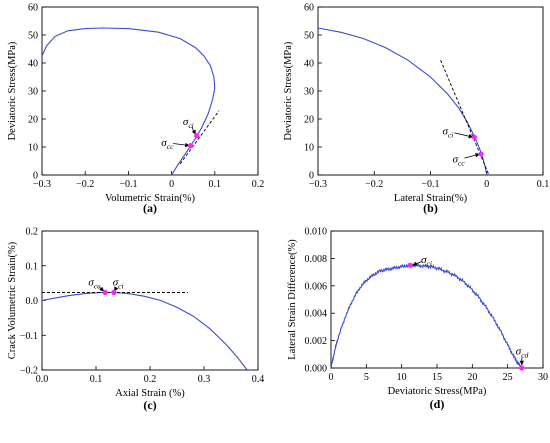 Image resolution: width=550 pixels, height=443 pixels. Describe the element at coordinates (149, 405) in the screenshot. I see `panel-label: (c)` at that location.